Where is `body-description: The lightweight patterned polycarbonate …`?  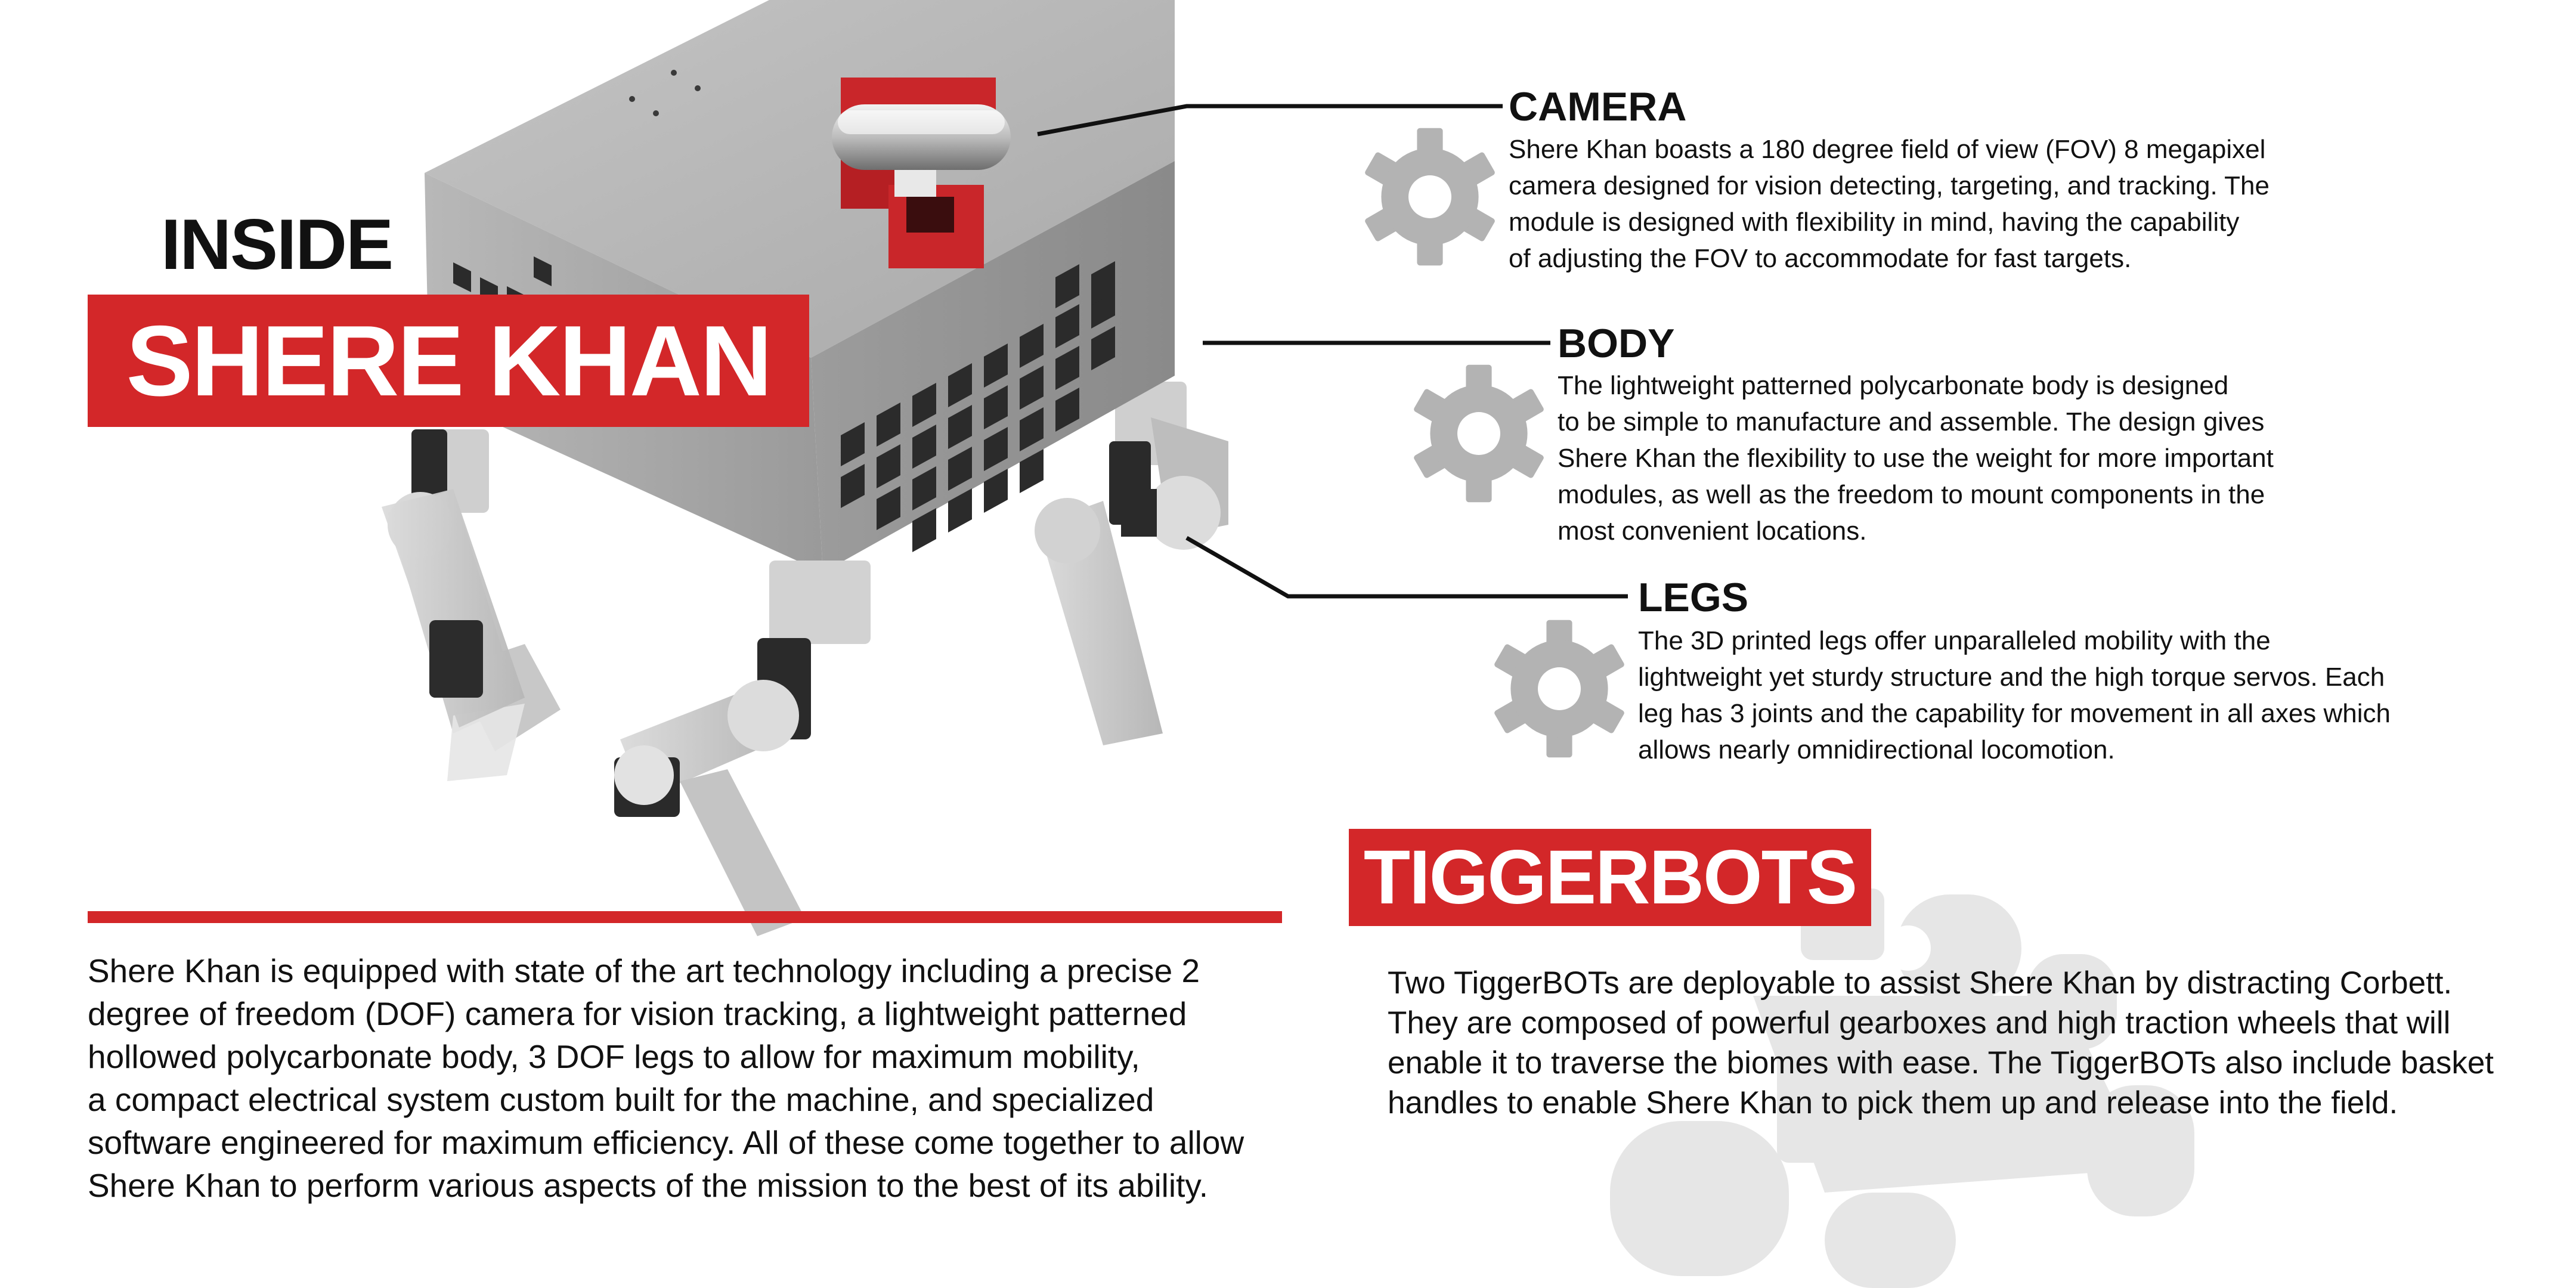 body-description: The lightweight patterned polycarbonate … is located at coordinates (2005, 458).